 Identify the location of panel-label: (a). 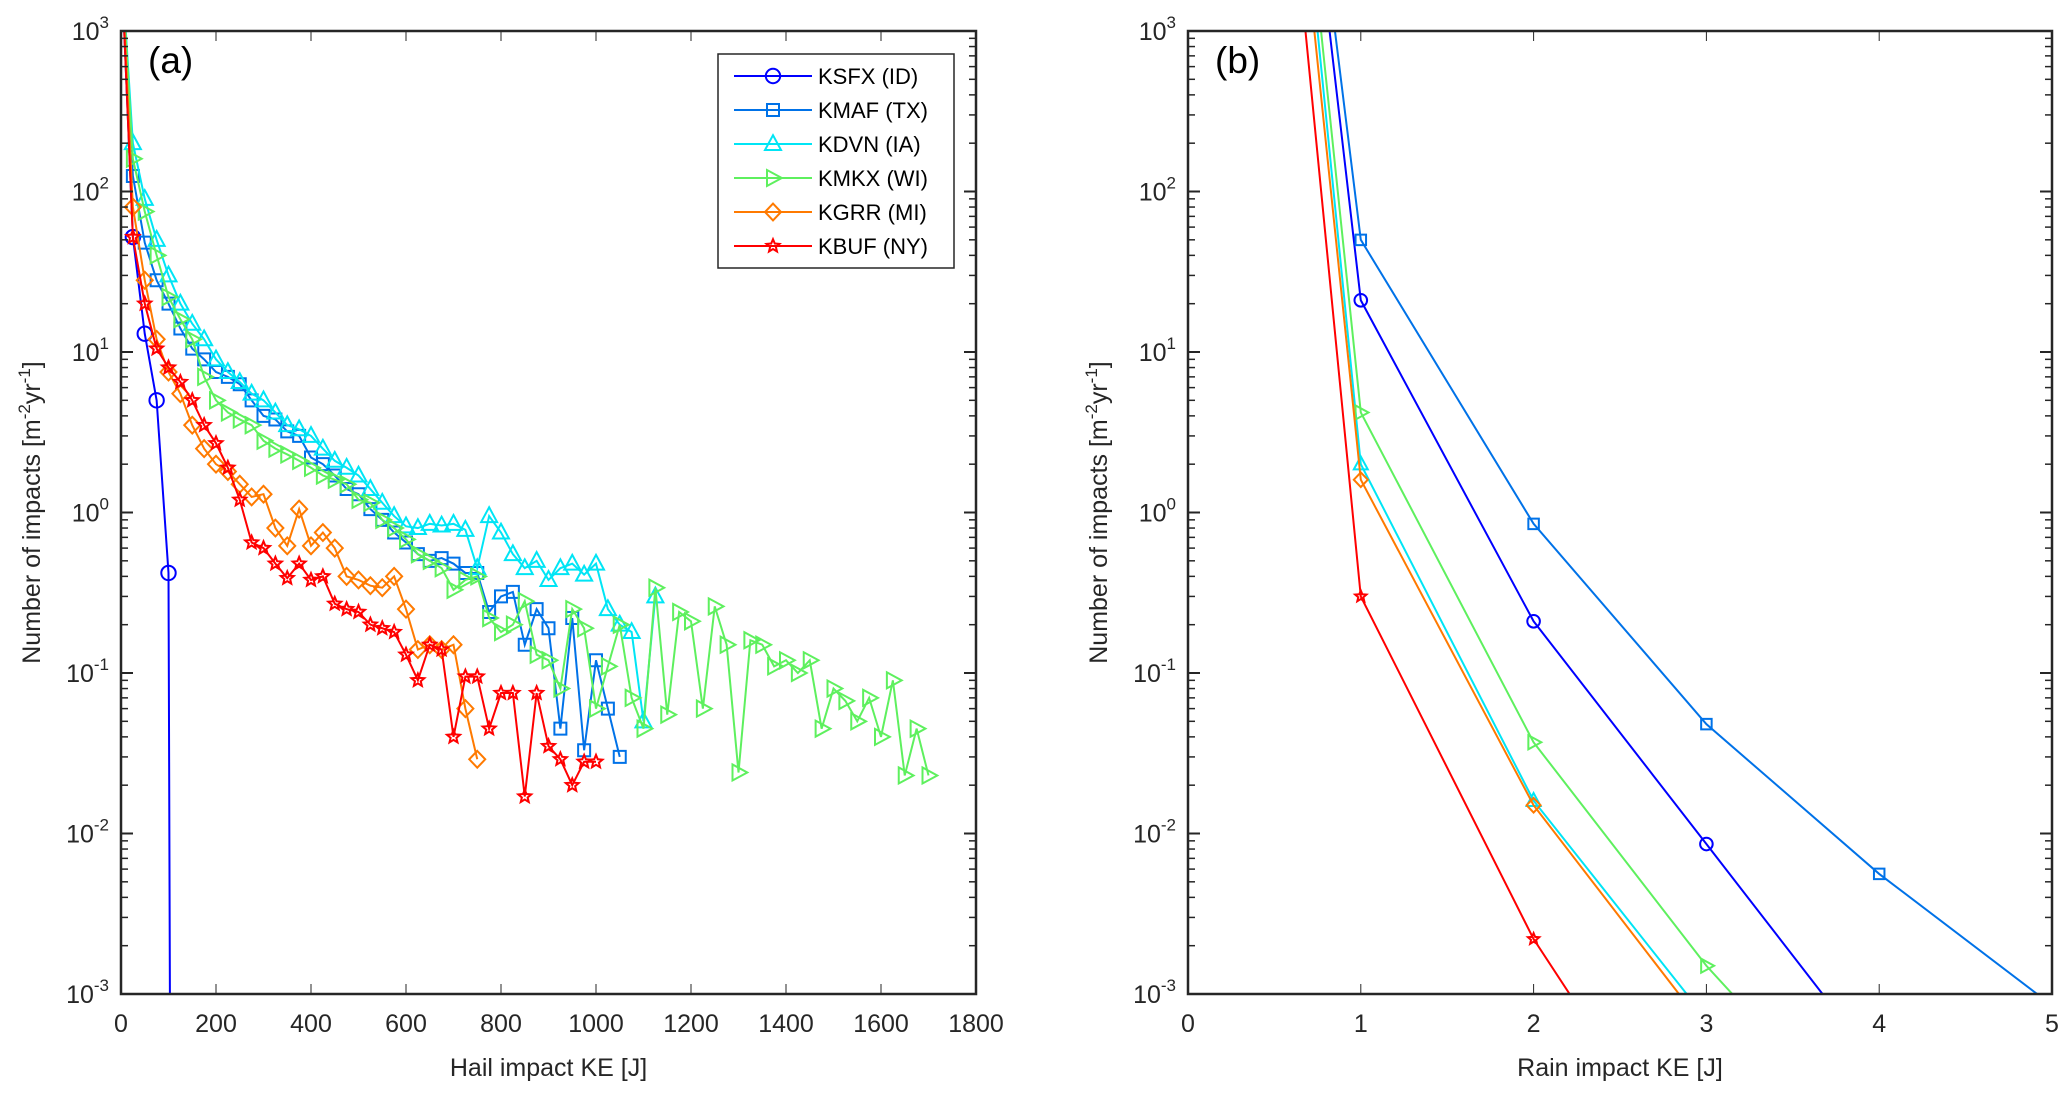
(170, 60).